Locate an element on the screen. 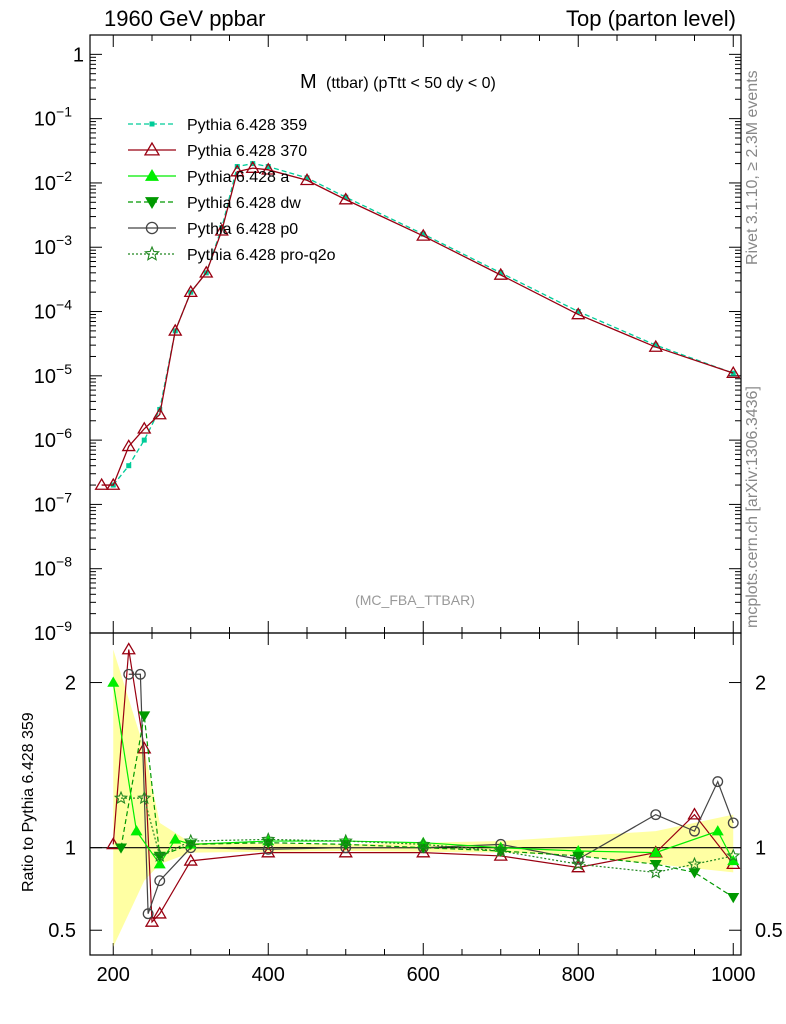 The height and width of the screenshot is (1024, 786). y-tick-label: 10⁻⁸ is located at coordinates (53, 567).